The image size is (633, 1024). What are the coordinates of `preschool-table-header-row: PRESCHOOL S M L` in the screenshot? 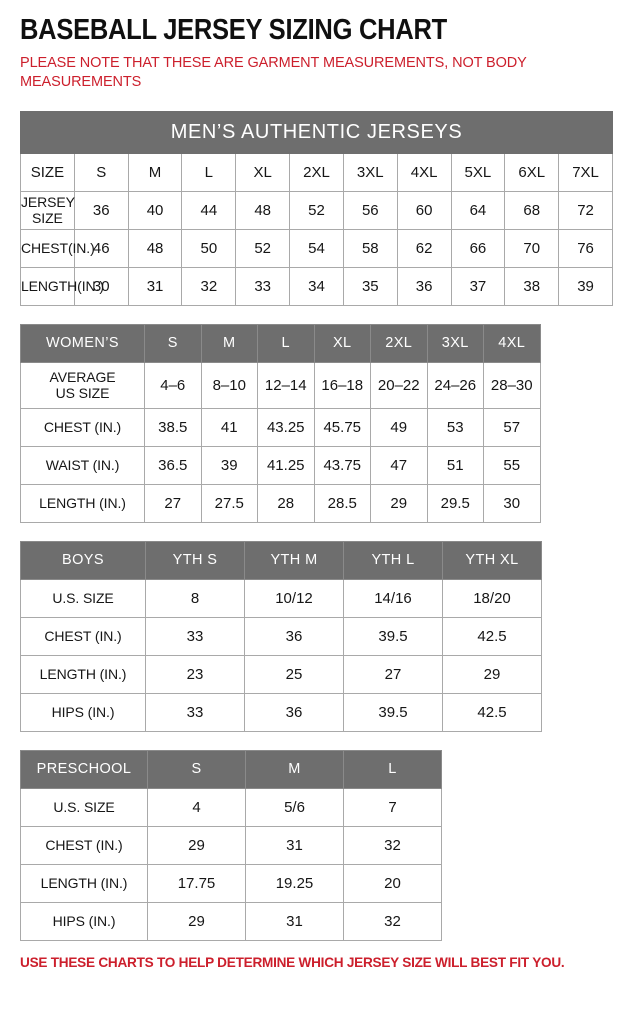 It's located at (231, 769).